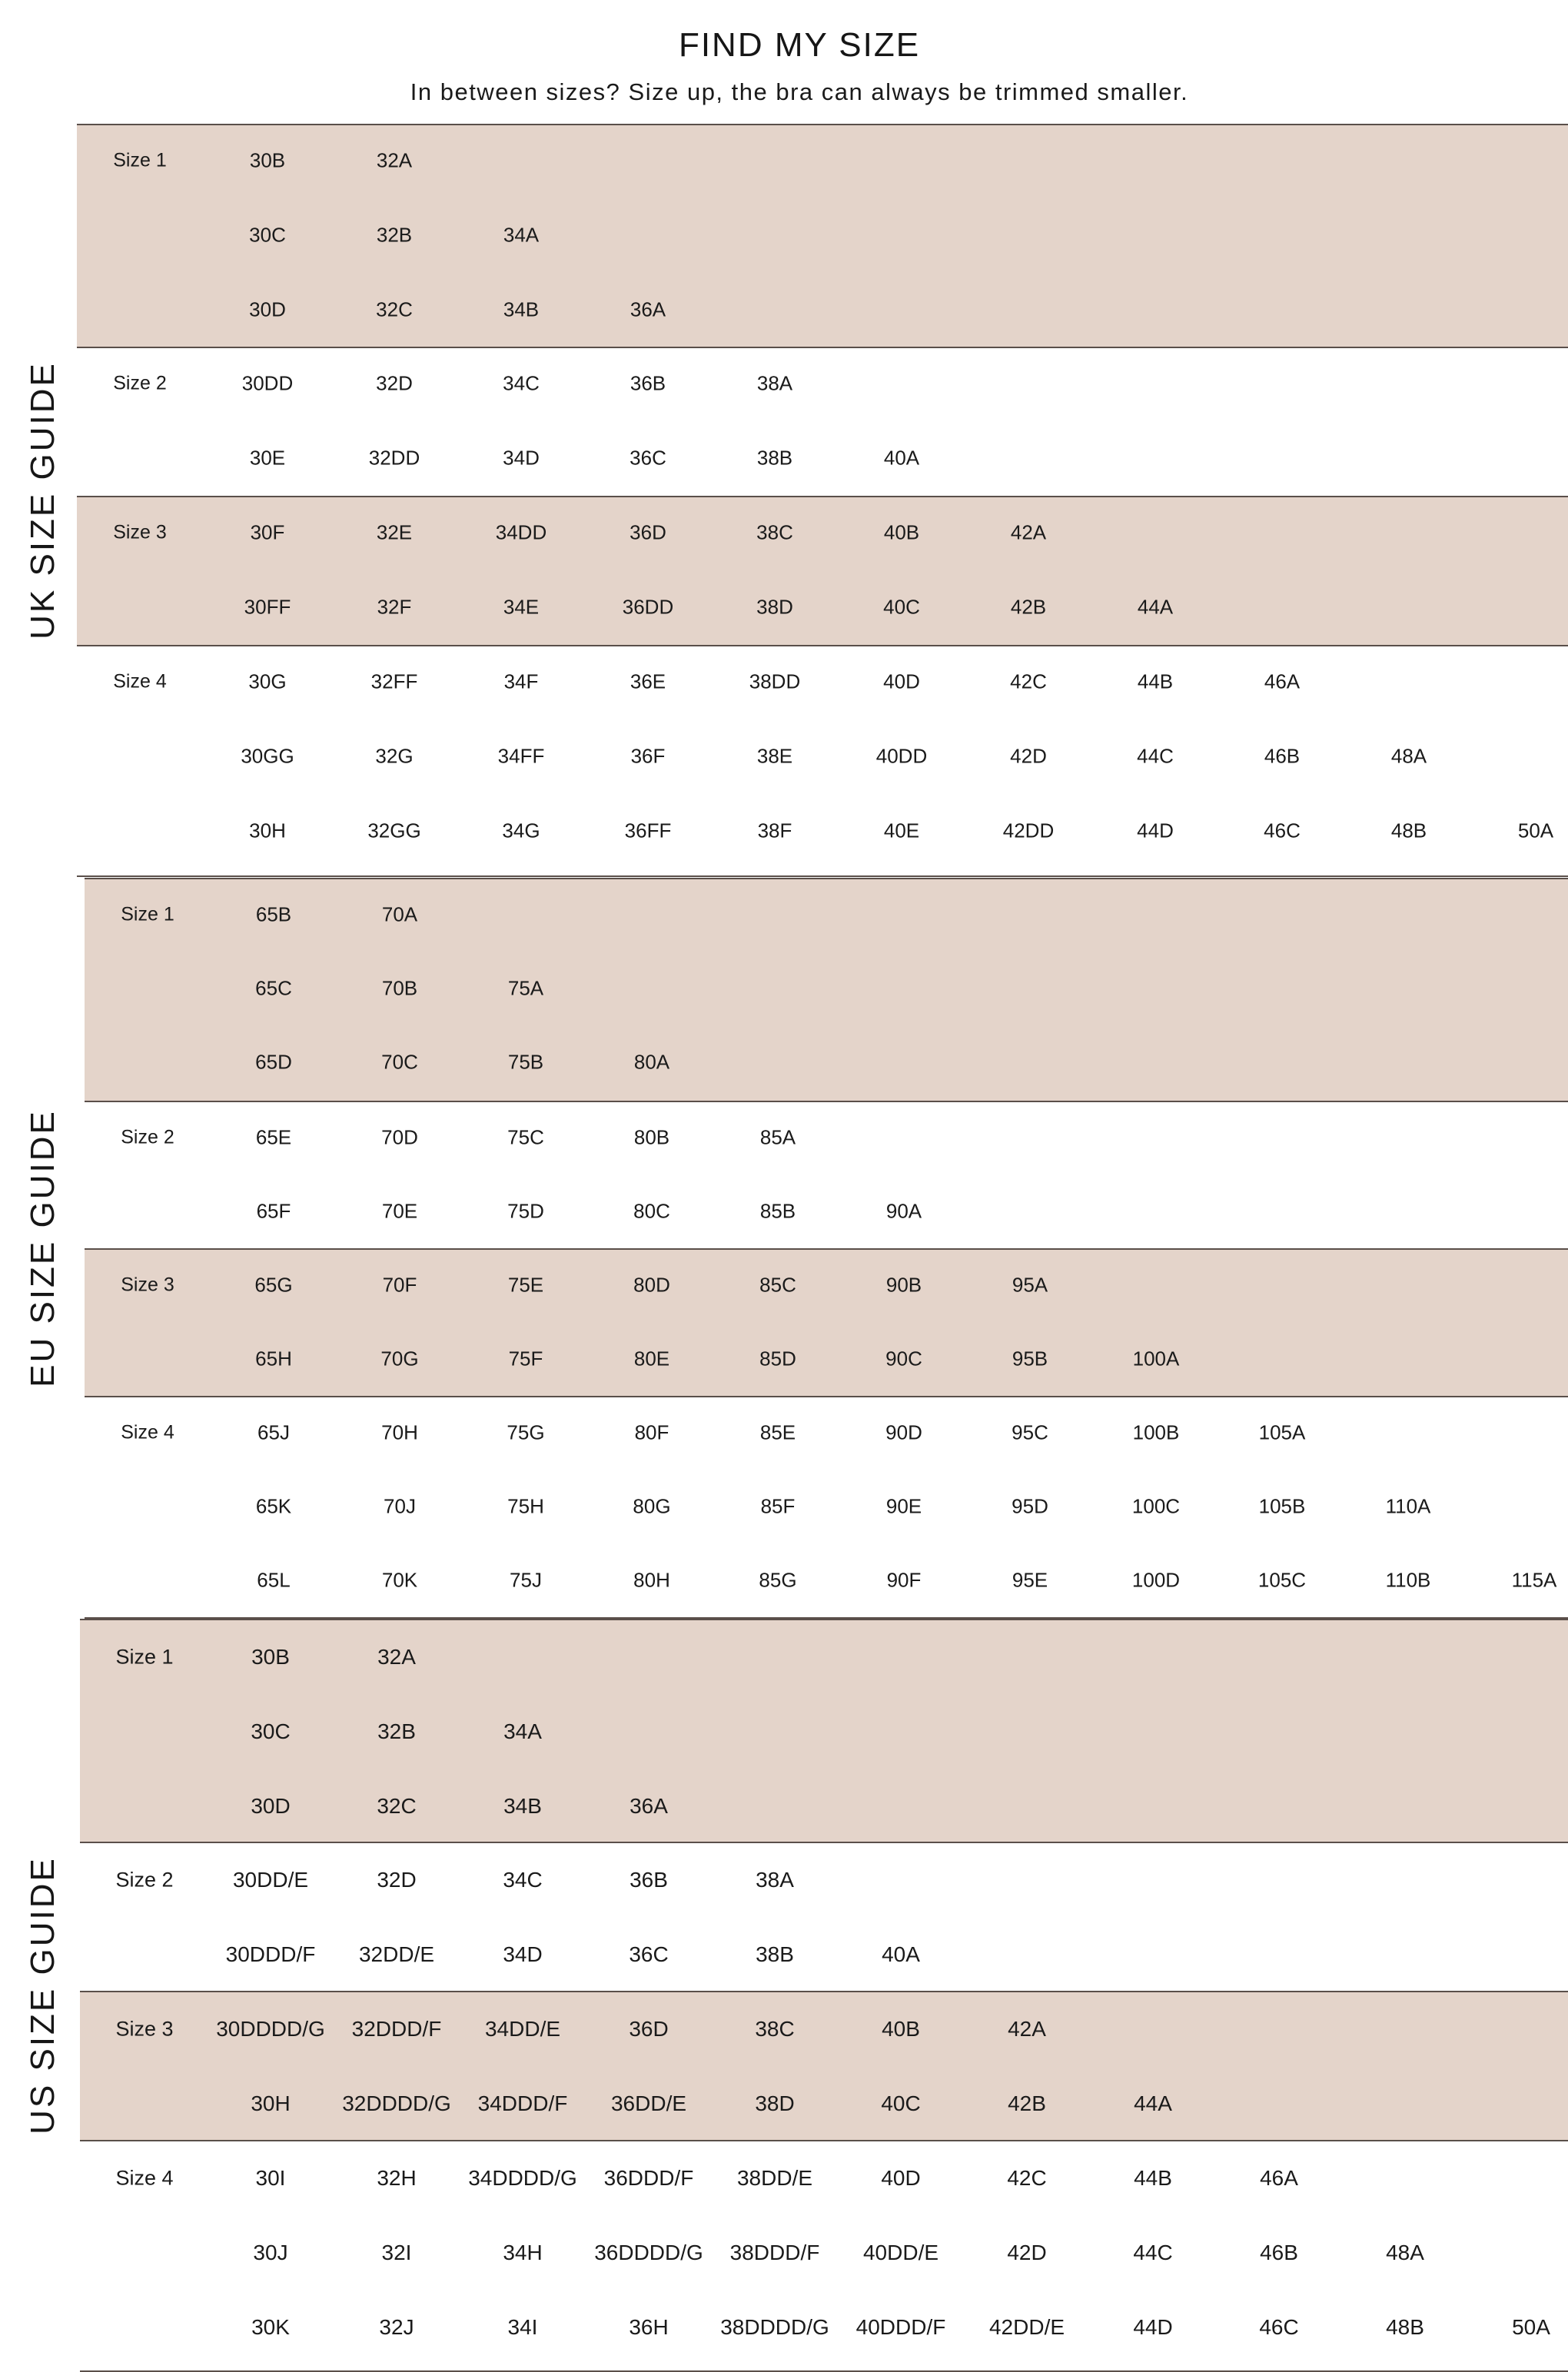 Image resolution: width=1568 pixels, height=2372 pixels. What do you see at coordinates (525, 1358) in the screenshot?
I see `size-cell: 75F` at bounding box center [525, 1358].